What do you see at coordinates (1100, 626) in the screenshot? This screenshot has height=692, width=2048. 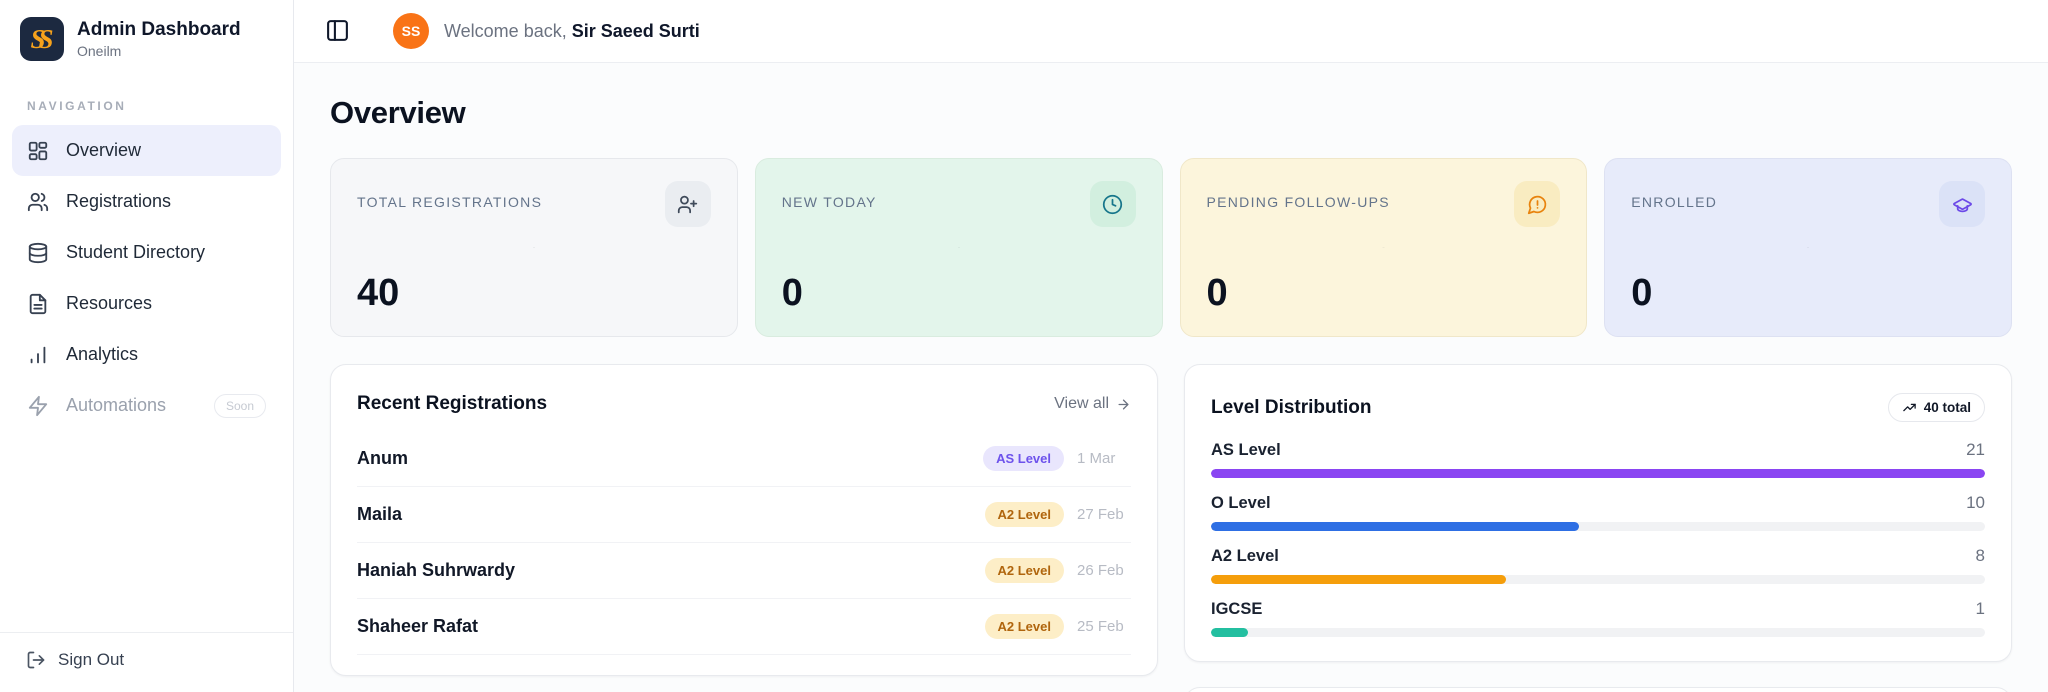 I see `registration-date: 25 Feb` at bounding box center [1100, 626].